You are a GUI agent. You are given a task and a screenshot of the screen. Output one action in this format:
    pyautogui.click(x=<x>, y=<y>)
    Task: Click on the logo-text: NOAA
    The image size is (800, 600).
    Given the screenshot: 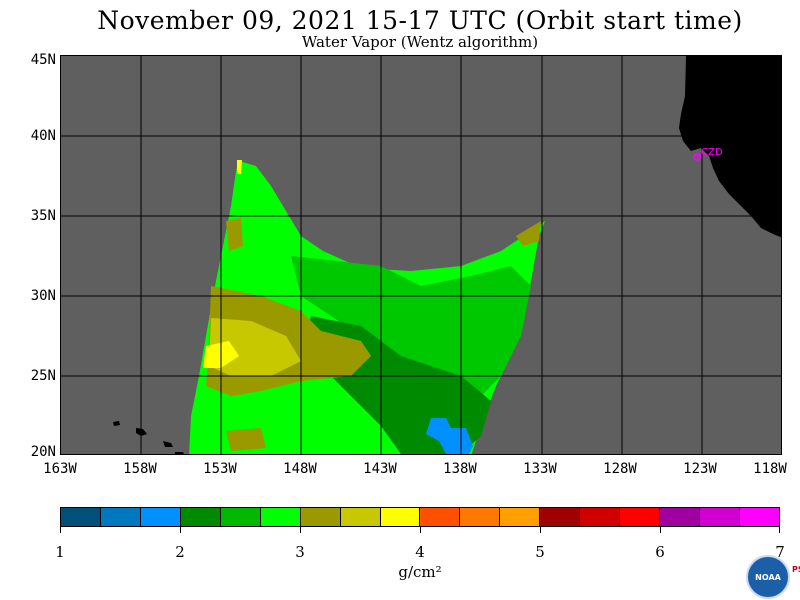 What is the action you would take?
    pyautogui.click(x=768, y=577)
    